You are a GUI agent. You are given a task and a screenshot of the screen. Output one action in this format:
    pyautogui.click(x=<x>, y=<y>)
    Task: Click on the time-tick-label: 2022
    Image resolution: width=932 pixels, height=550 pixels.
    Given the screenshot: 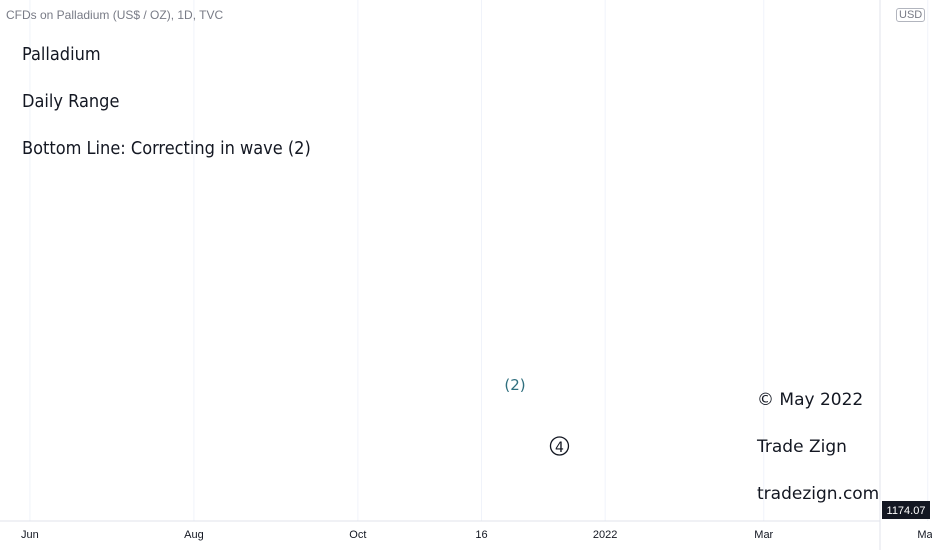 What is the action you would take?
    pyautogui.click(x=605, y=535)
    